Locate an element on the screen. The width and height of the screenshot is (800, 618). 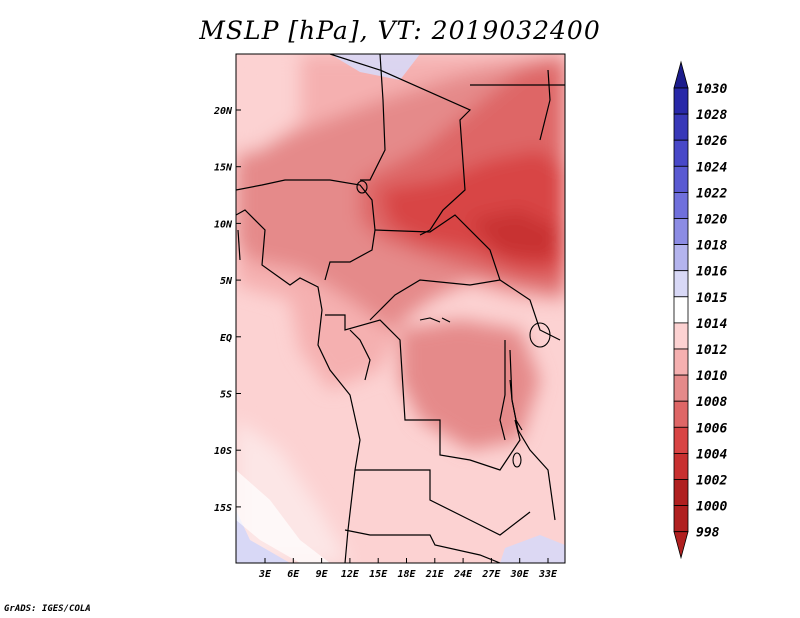
colorbar-bottom-arrow is located at coordinates (681, 545).